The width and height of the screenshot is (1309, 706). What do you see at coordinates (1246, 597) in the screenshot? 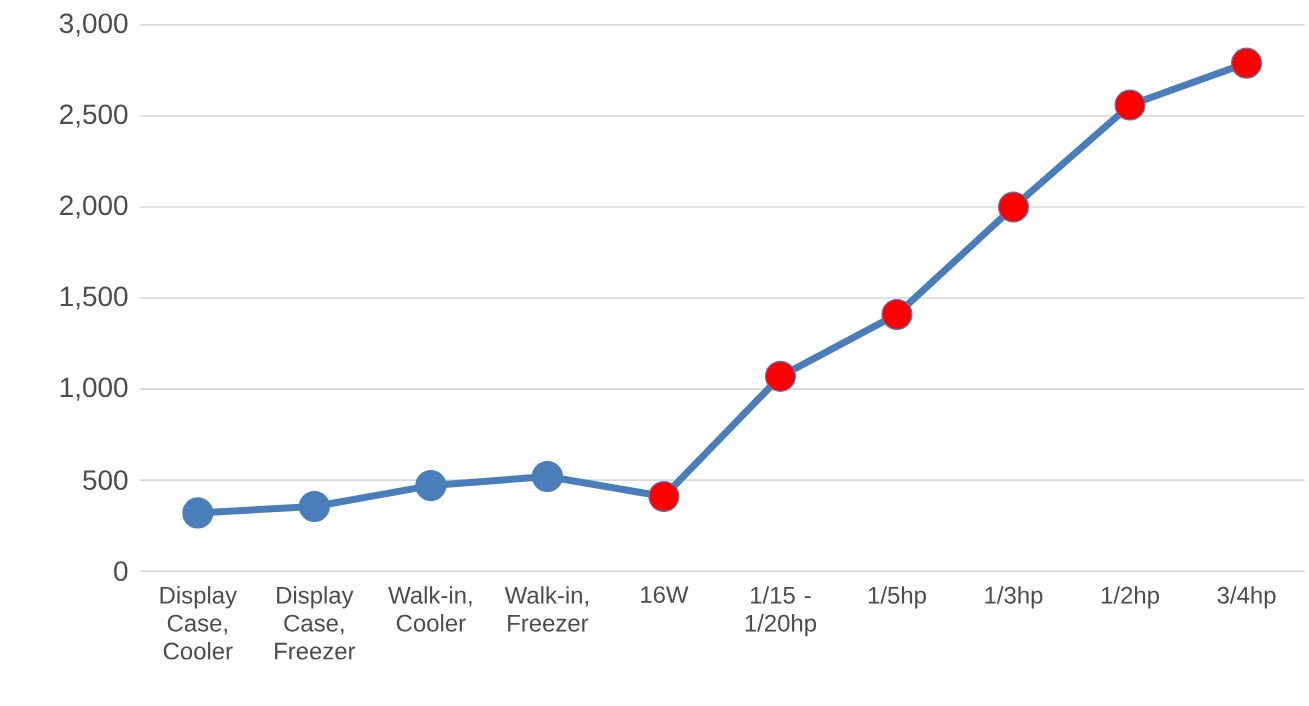
I see `x-tick-label: 3/4hp` at bounding box center [1246, 597].